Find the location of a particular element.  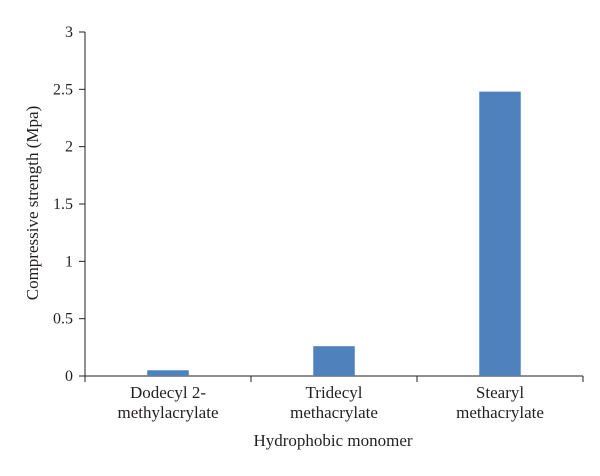

x-category-label: Tridecyl methacrylate is located at coordinates (334, 402).